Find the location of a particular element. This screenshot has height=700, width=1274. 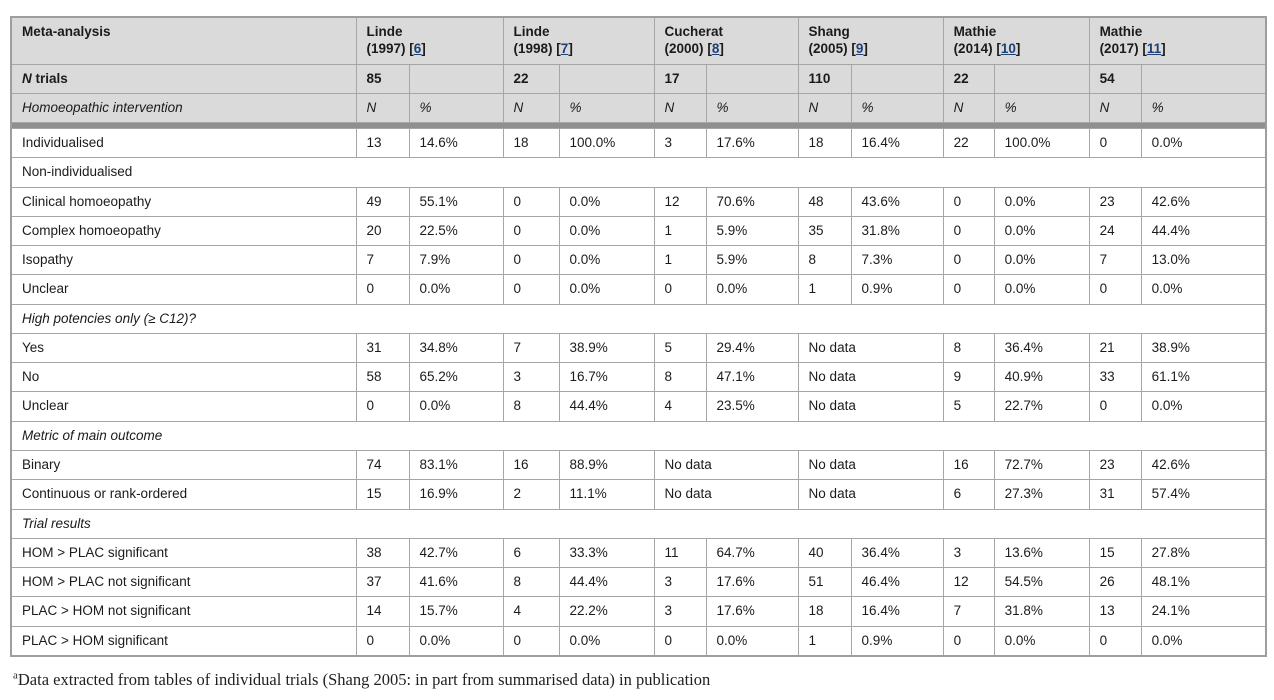

cell-pct: 36.4% is located at coordinates (1041, 348).